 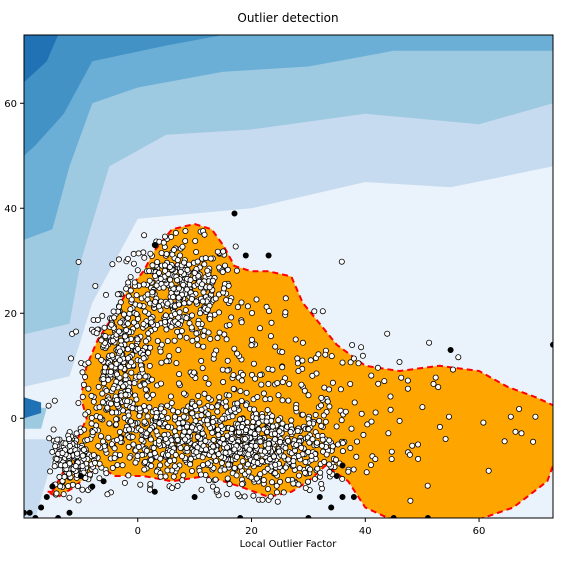 I want to click on x-tick-label: 20, so click(x=251, y=531).